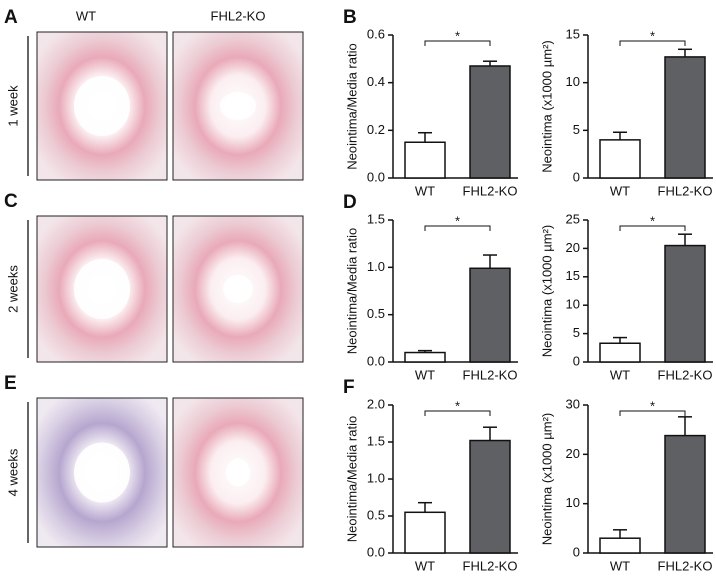 This screenshot has width=716, height=581. I want to click on y-tick-label: 30, so click(573, 403).